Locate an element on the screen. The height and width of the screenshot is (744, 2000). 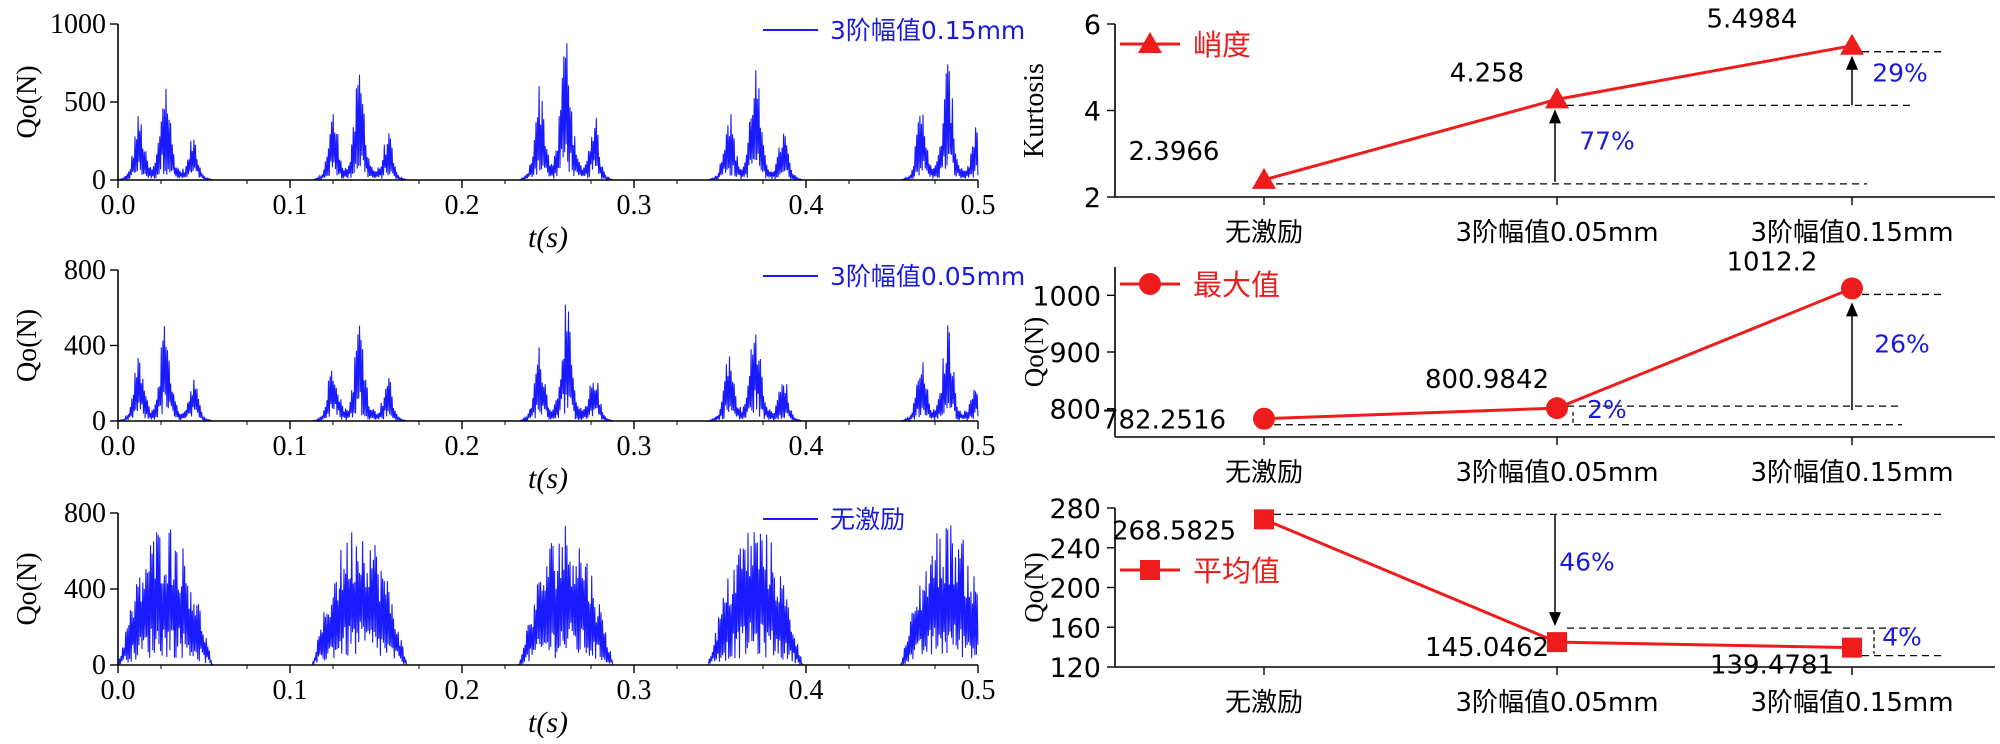
y-tick-label: 6 is located at coordinates (1092, 25).